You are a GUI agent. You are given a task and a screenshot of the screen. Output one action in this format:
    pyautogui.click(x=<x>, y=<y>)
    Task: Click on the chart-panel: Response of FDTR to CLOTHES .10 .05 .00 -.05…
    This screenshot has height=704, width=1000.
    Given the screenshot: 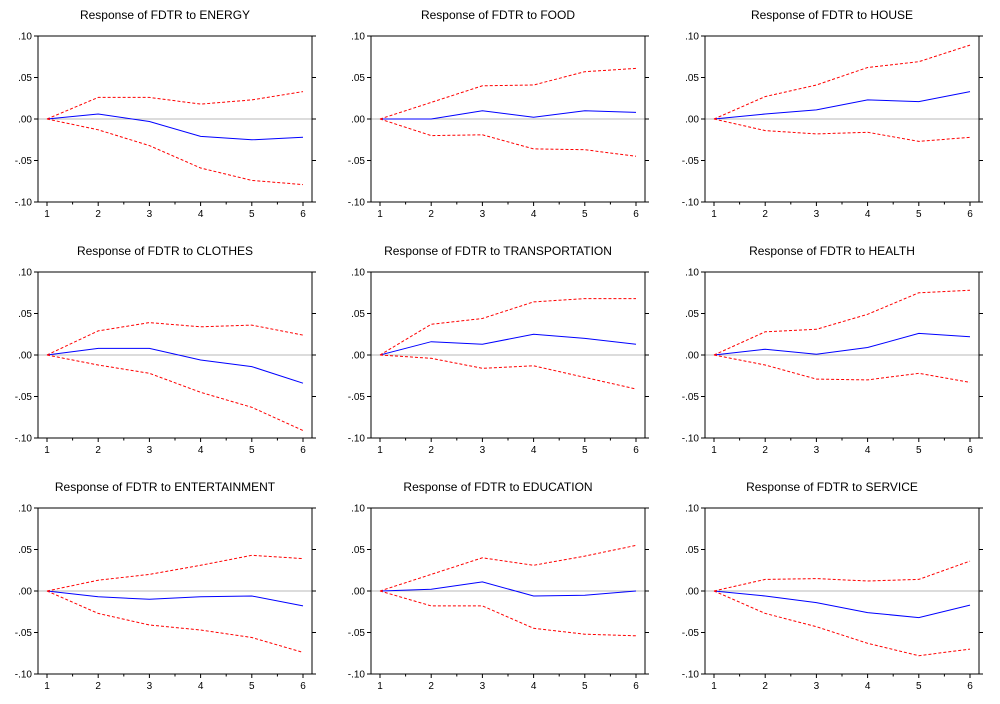 What is the action you would take?
    pyautogui.click(x=165, y=352)
    